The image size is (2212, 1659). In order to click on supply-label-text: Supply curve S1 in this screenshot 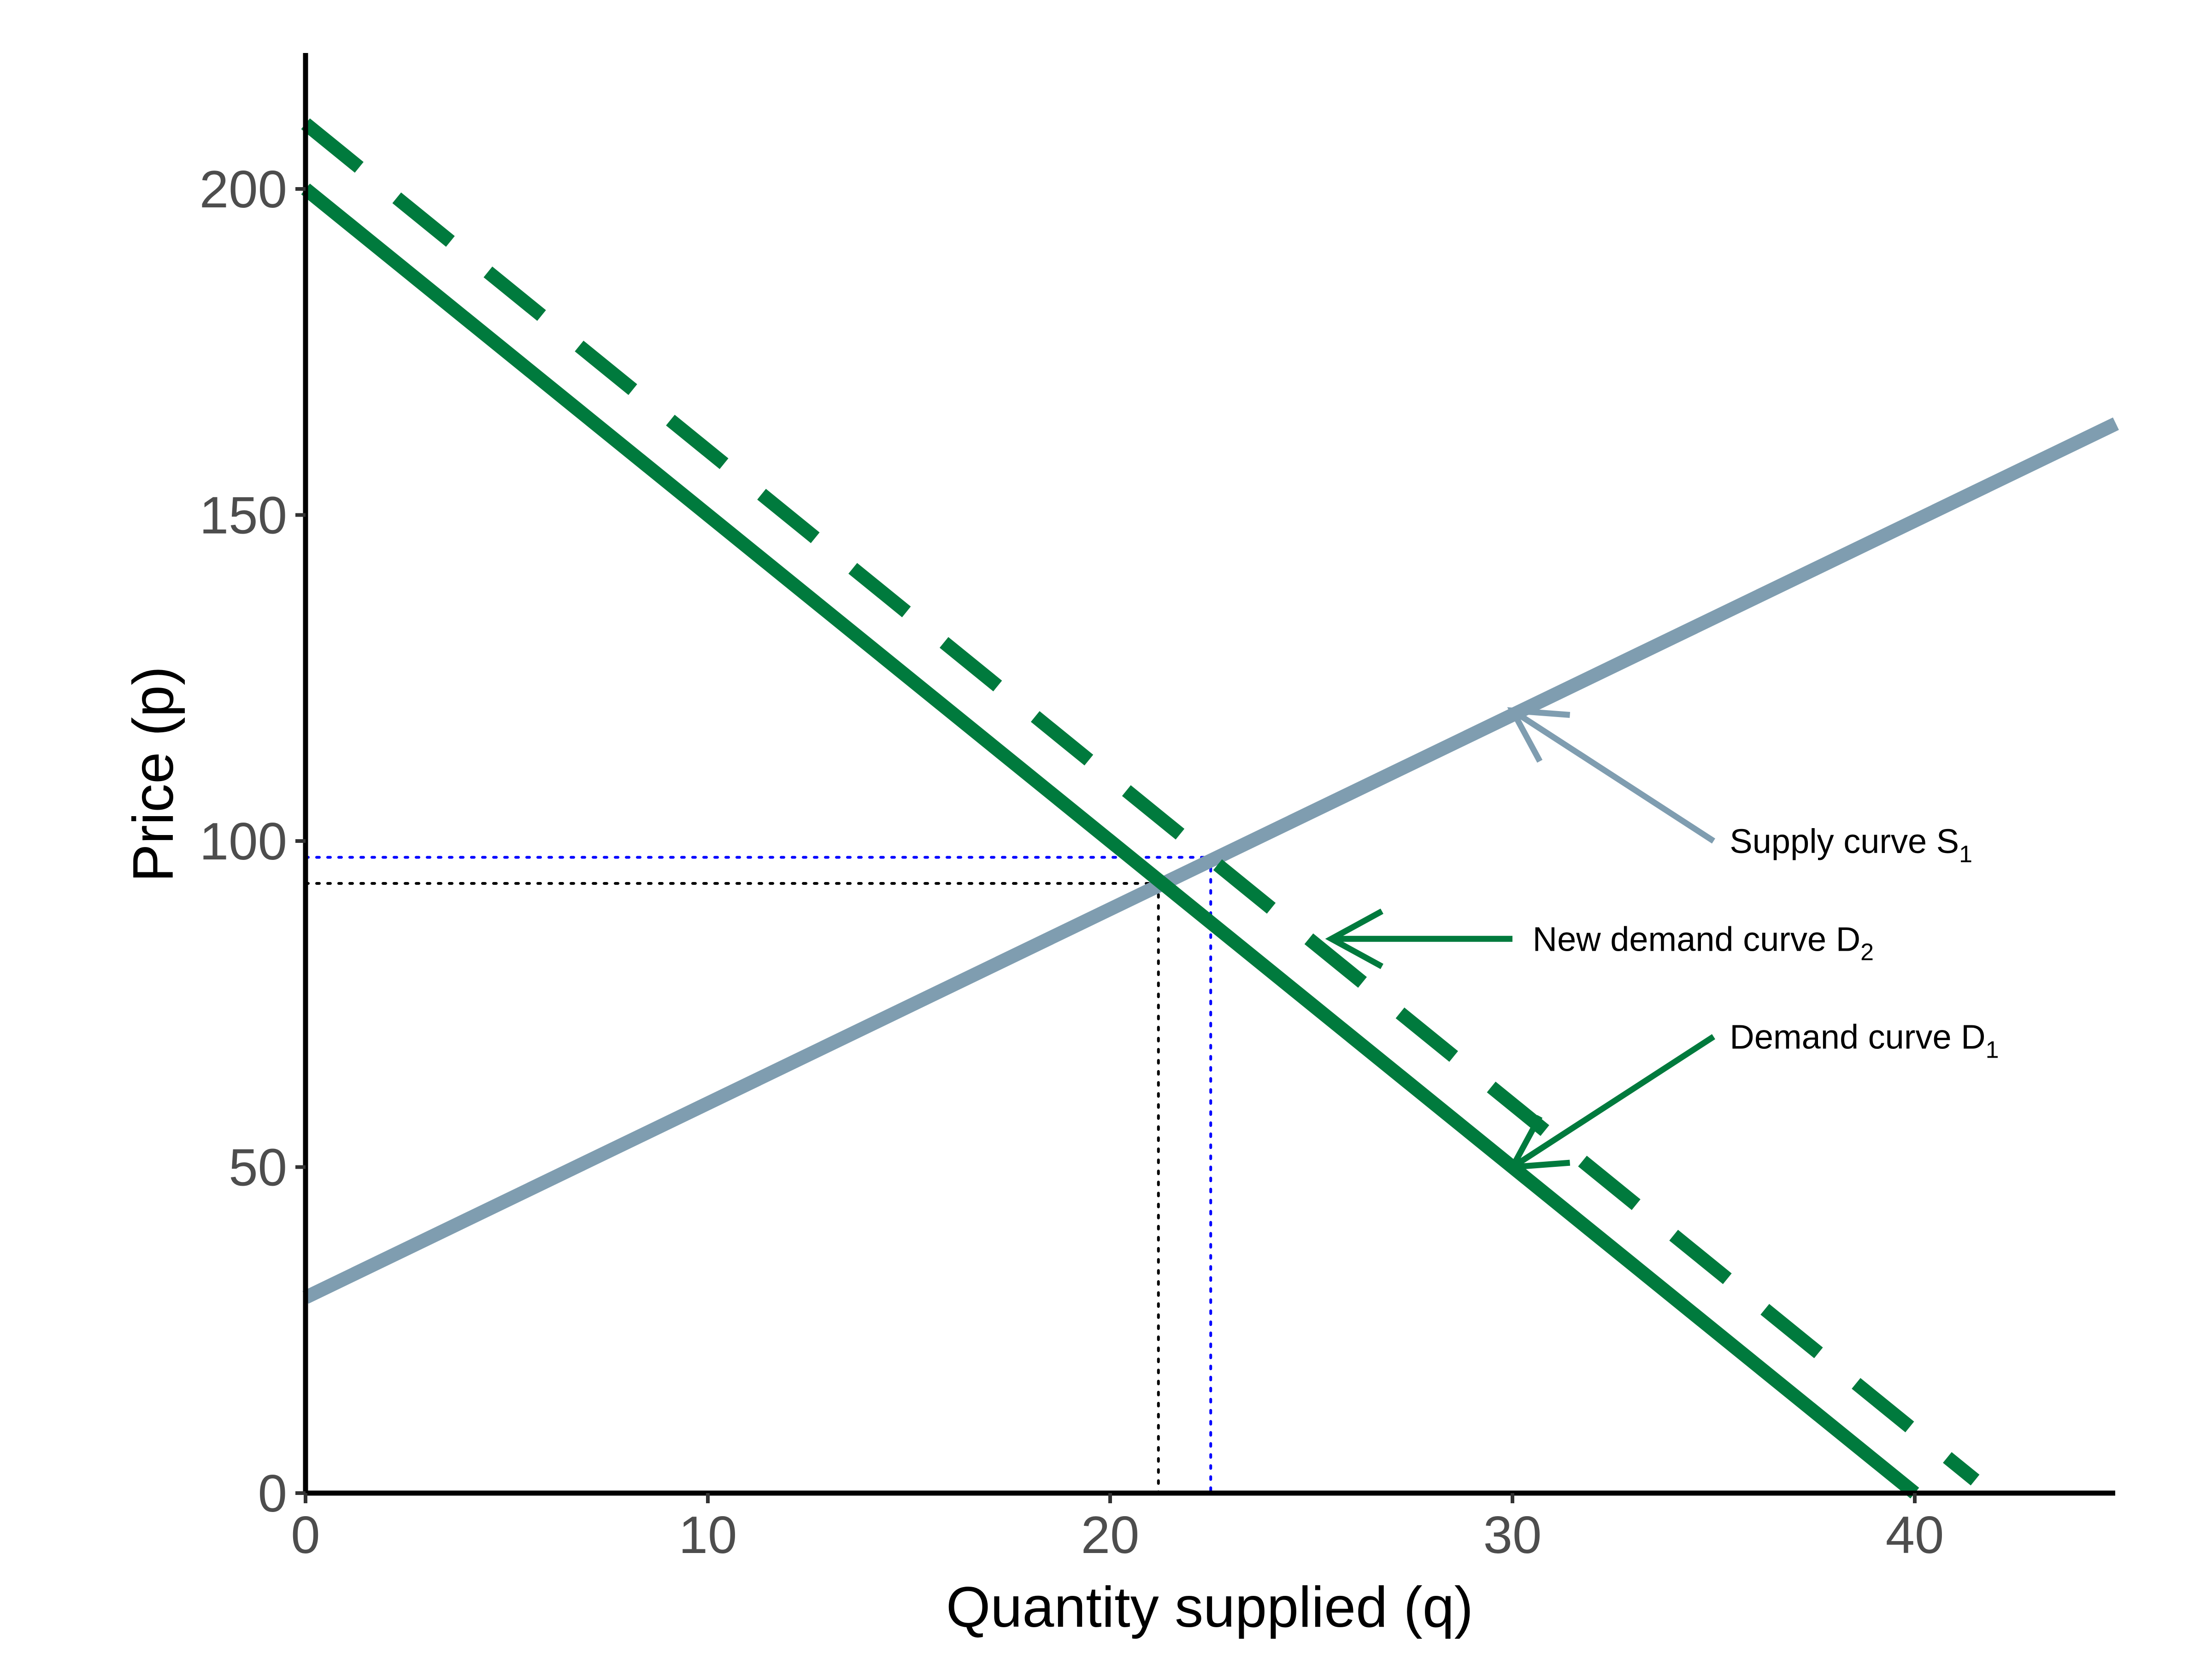, I will do `click(1851, 845)`.